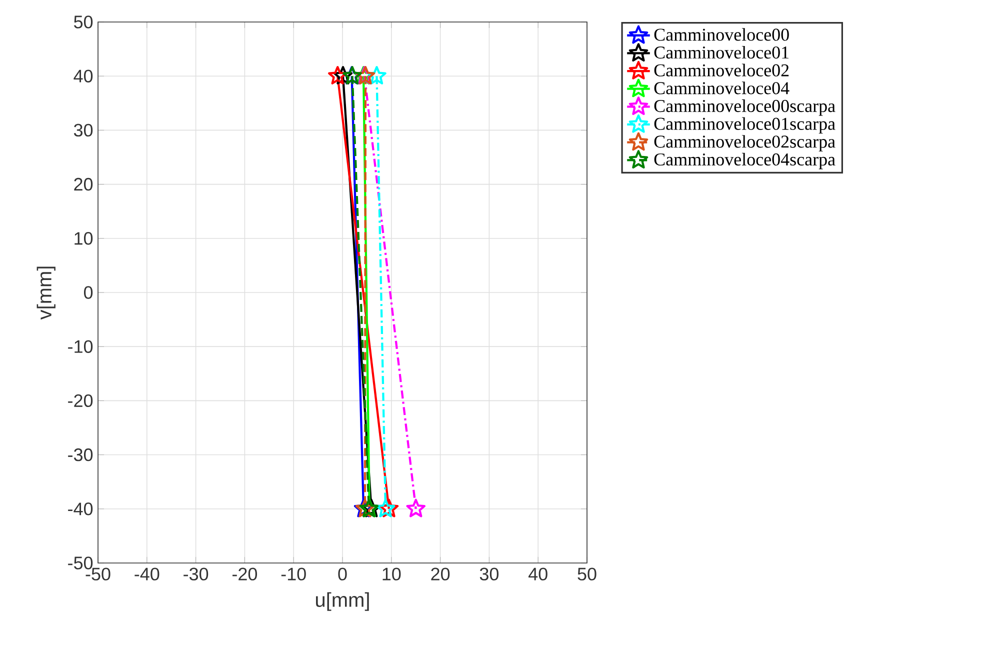  What do you see at coordinates (587, 574) in the screenshot?
I see `x-tick-label: 50` at bounding box center [587, 574].